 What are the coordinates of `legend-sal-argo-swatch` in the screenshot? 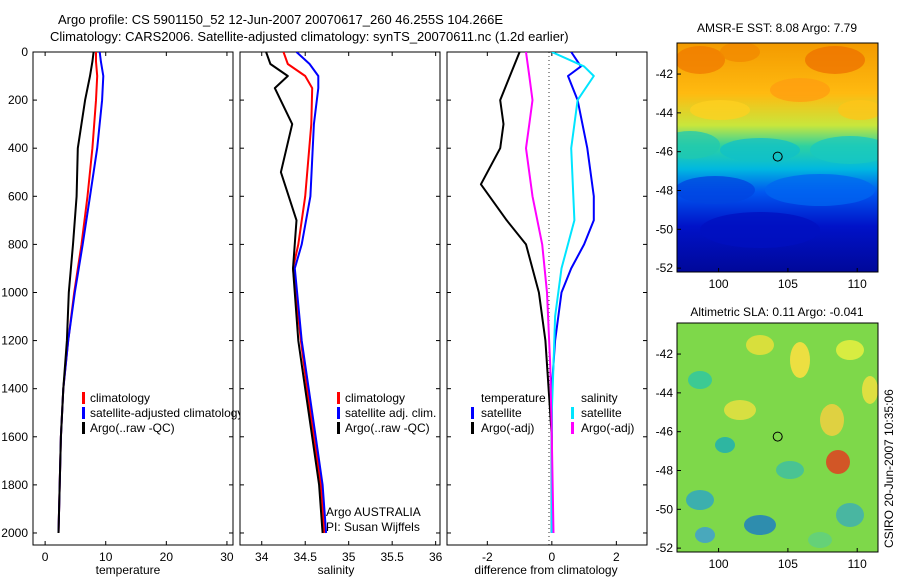 It's located at (572, 428).